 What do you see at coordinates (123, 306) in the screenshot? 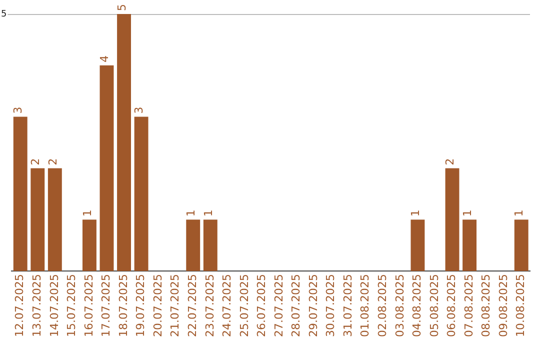
I see `x-tick-label: 18.07.2025` at bounding box center [123, 306].